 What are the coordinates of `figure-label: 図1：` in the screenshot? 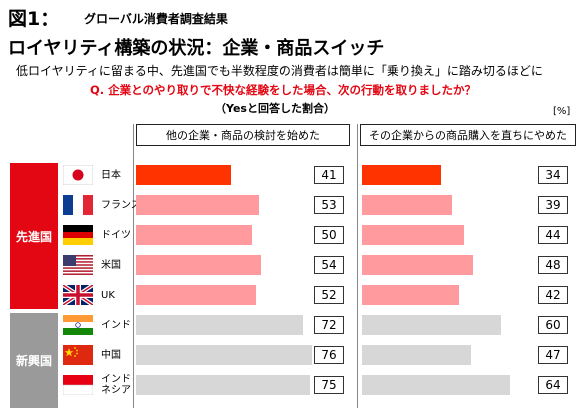 It's located at (34, 19).